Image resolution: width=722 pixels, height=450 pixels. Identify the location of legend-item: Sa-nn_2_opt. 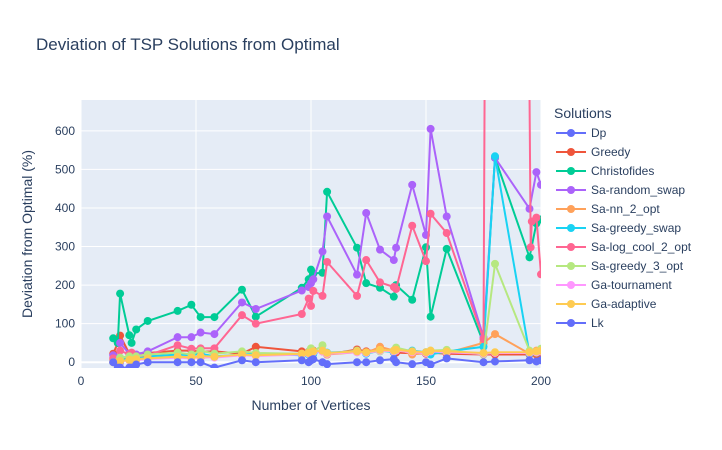
(608, 209).